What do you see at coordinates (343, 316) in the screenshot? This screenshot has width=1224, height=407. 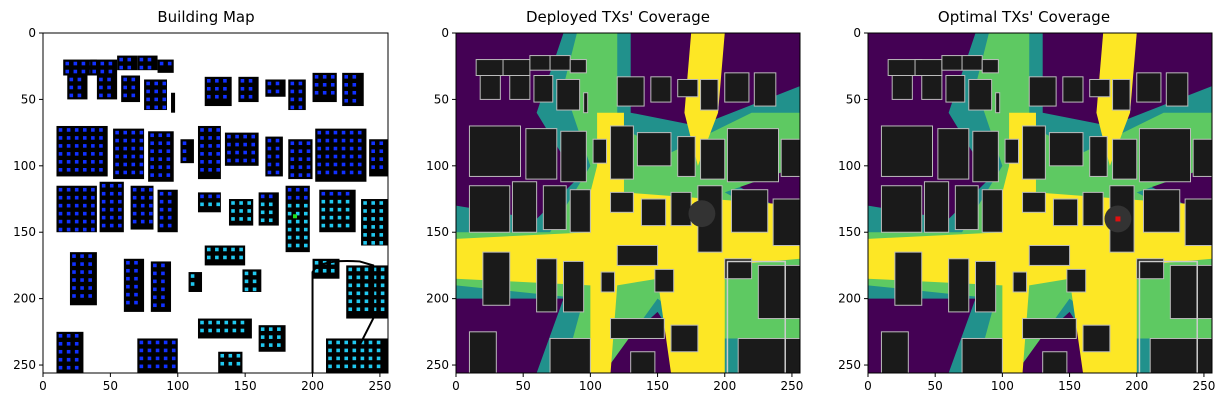 I see `building-outline` at bounding box center [343, 316].